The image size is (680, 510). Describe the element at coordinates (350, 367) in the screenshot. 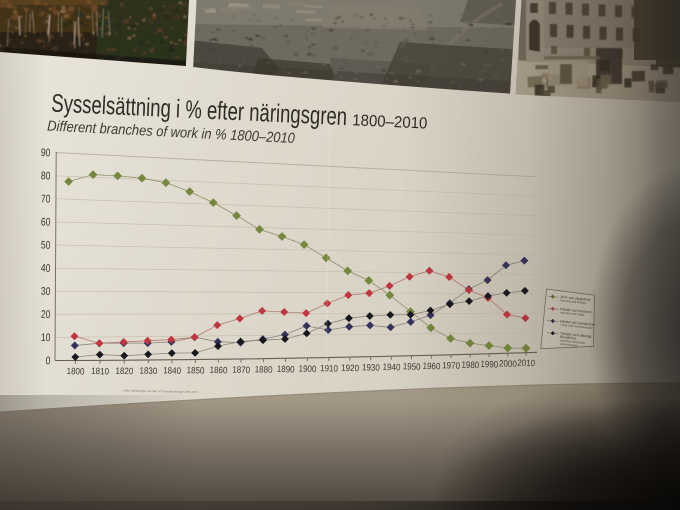

I see `svg-text: 1920` at that location.